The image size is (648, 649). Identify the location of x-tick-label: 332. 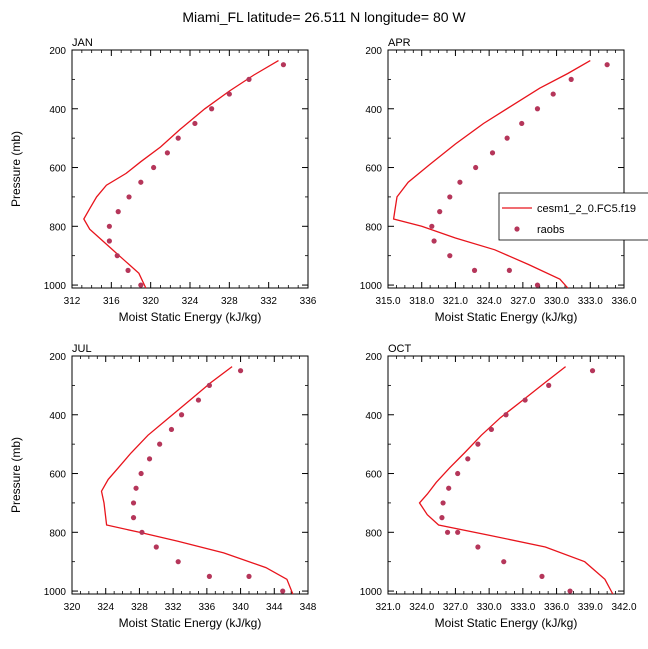
(268, 301).